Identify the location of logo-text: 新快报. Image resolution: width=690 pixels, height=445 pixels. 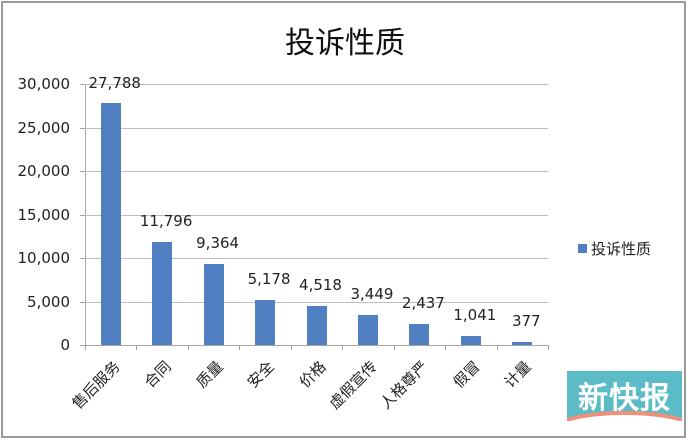
(624, 398).